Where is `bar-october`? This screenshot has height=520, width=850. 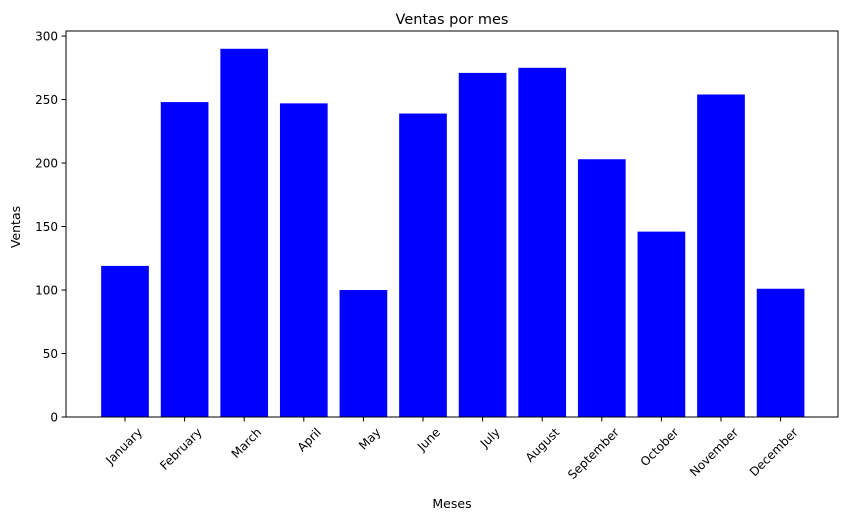 bar-october is located at coordinates (661, 324).